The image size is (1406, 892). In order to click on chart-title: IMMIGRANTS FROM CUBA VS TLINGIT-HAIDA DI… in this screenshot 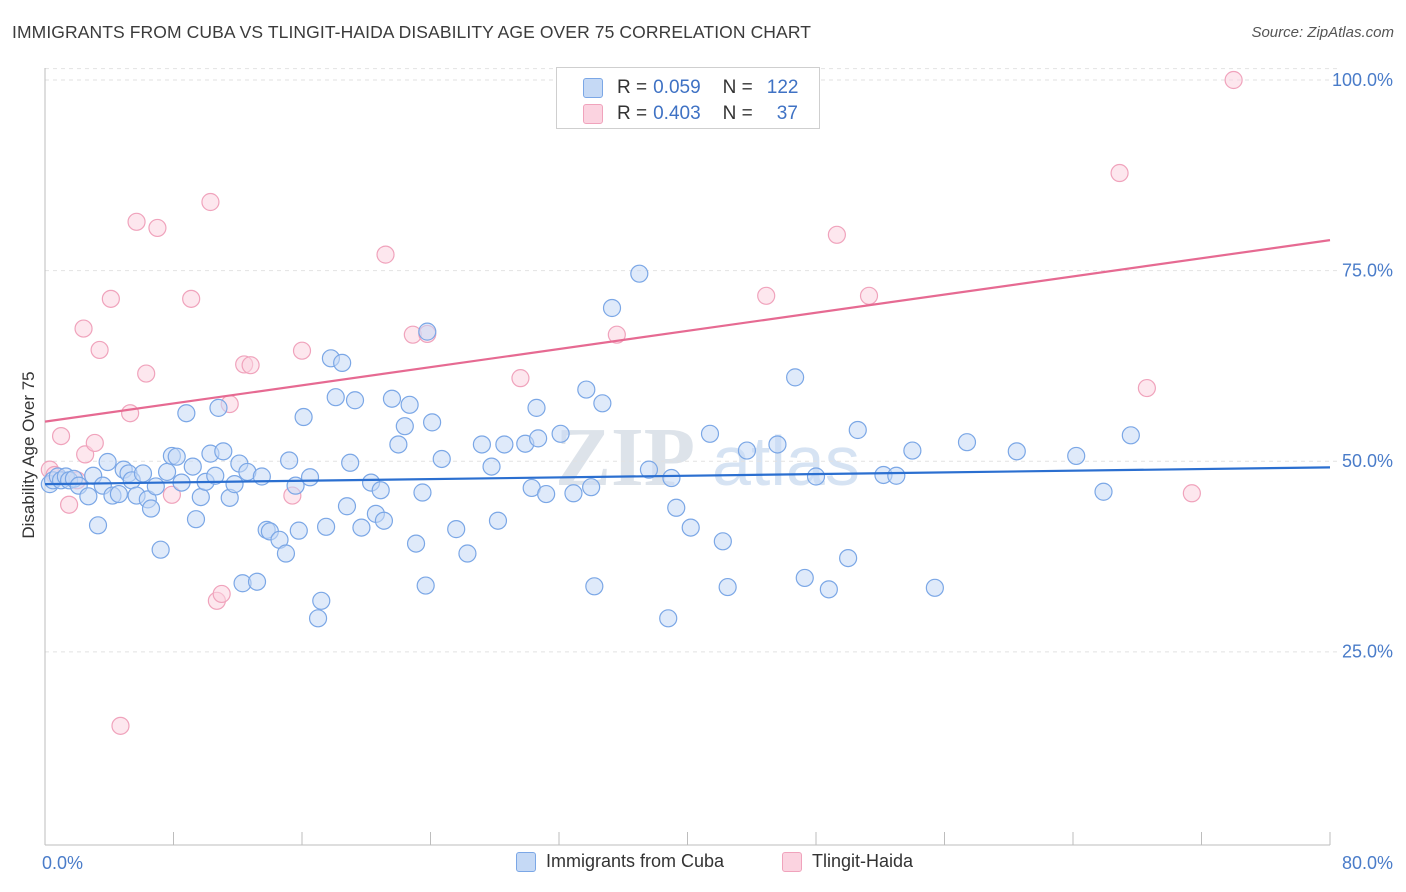, I will do `click(412, 32)`.